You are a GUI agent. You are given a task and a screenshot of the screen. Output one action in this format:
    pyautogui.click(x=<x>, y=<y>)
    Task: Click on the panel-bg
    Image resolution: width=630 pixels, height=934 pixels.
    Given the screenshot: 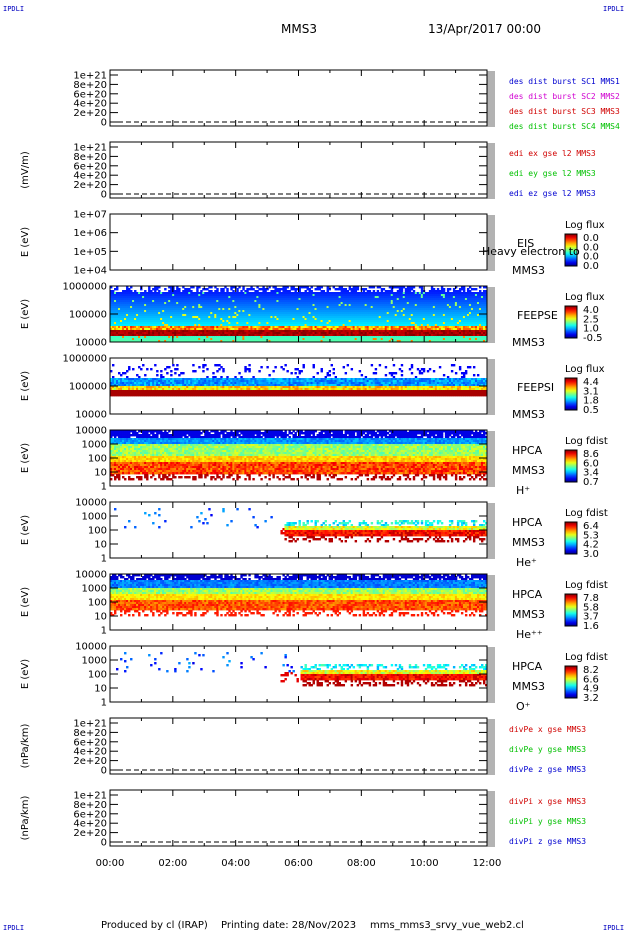 What is the action you would take?
    pyautogui.click(x=298, y=98)
    